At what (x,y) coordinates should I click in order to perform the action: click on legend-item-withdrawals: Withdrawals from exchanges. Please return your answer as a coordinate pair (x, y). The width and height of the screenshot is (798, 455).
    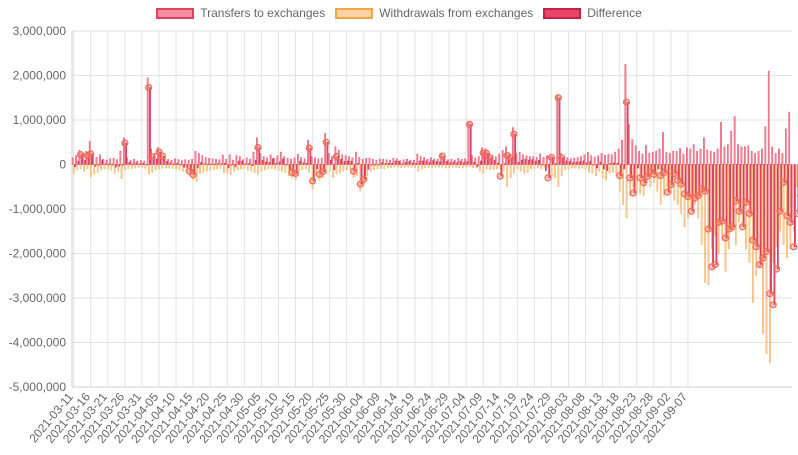
    Looking at the image, I should click on (434, 13).